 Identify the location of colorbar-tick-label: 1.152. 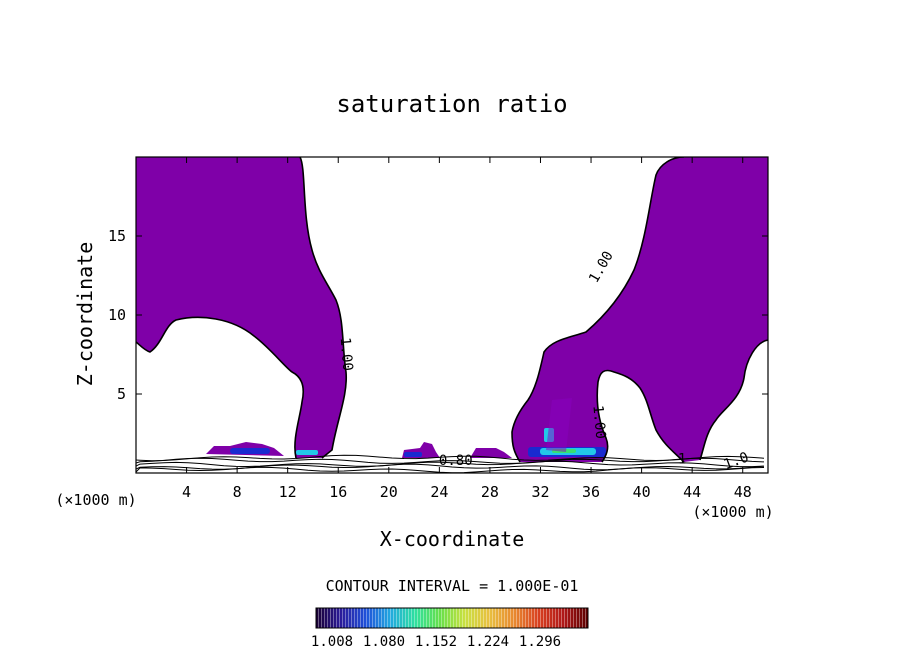
(436, 642).